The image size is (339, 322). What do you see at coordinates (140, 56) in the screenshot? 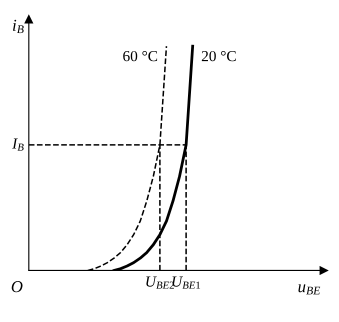
I see `series-label: 60 °C` at bounding box center [140, 56].